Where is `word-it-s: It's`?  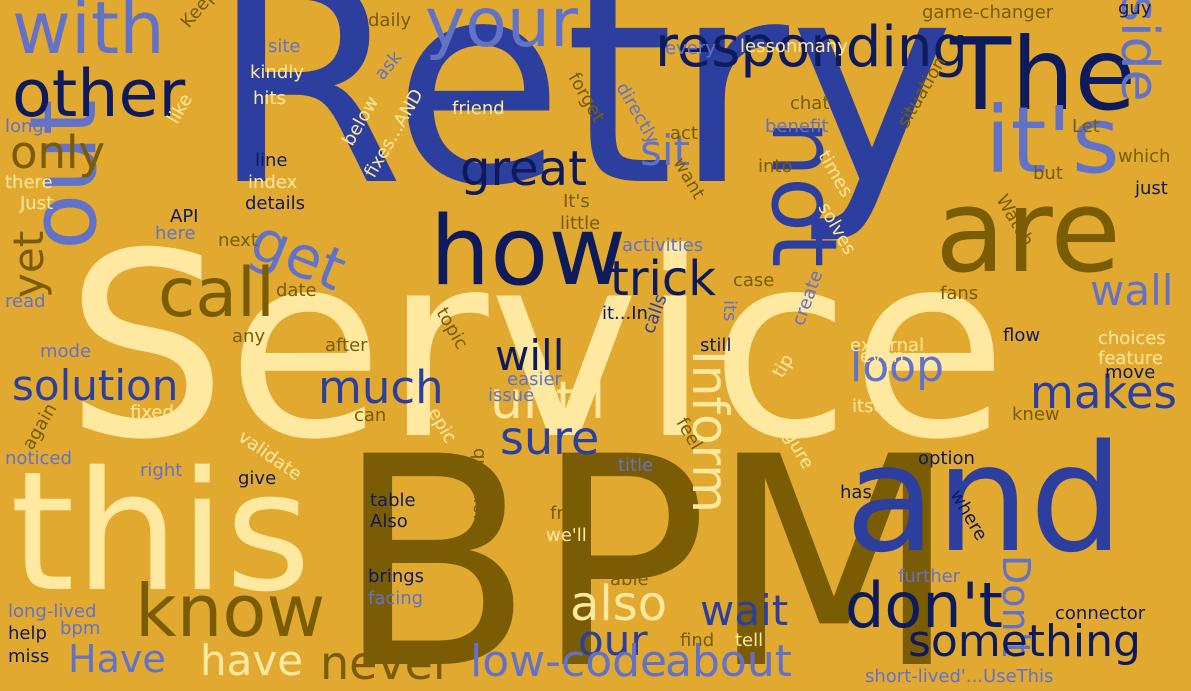 word-it-s: It's is located at coordinates (576, 201).